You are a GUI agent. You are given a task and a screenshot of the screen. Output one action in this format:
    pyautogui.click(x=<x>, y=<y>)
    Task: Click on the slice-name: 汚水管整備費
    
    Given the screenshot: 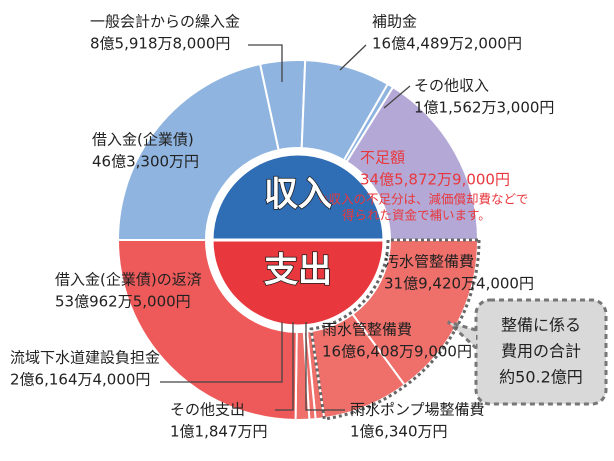 What is the action you would take?
    pyautogui.click(x=429, y=262)
    